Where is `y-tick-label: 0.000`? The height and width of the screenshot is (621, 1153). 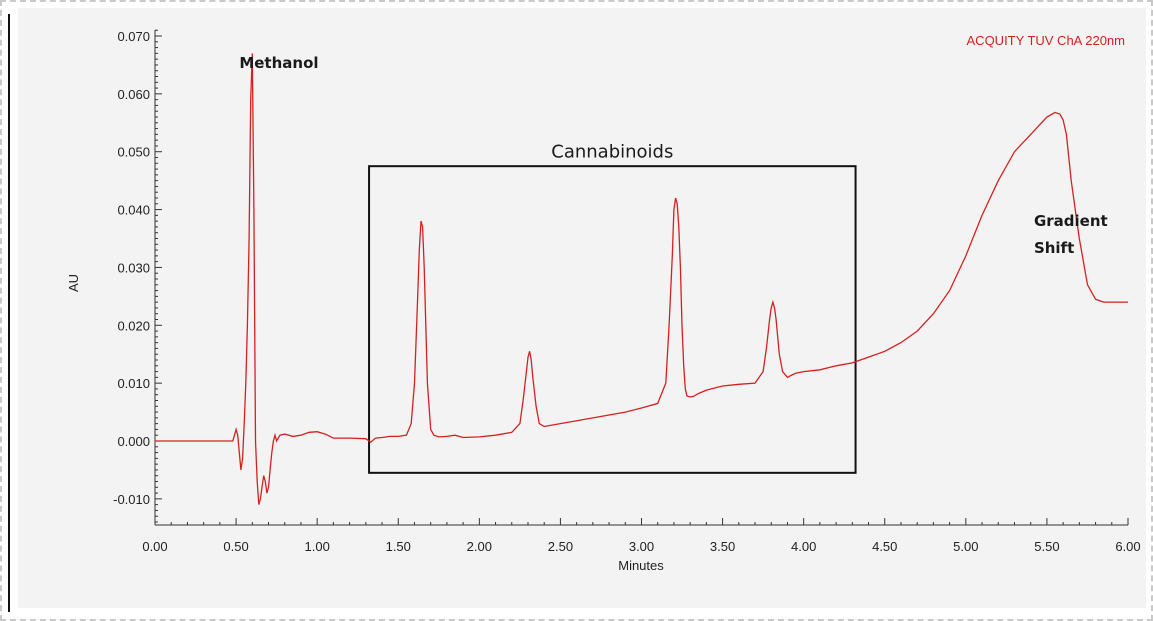 y-tick-label: 0.000 is located at coordinates (133, 441).